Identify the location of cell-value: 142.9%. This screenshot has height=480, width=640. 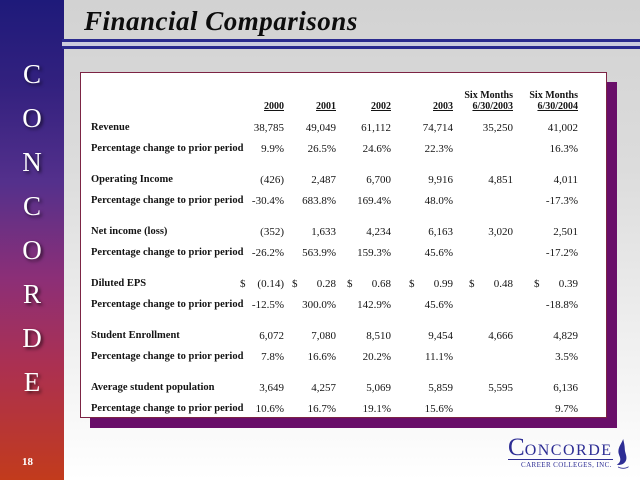
(374, 304).